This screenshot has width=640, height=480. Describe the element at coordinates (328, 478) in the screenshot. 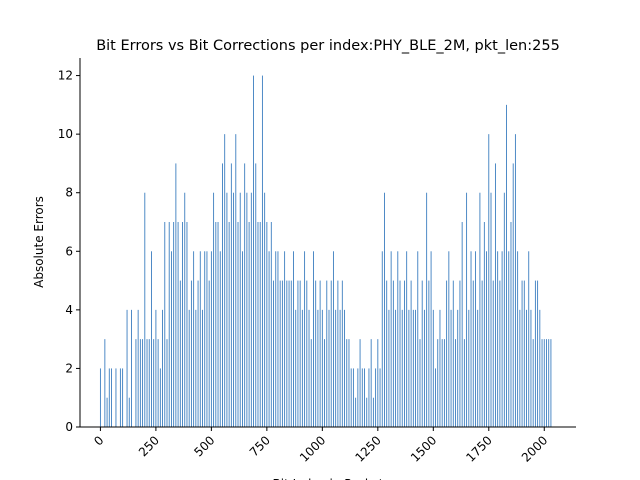

I see `x-axis-label: Bit Index in Packet` at that location.